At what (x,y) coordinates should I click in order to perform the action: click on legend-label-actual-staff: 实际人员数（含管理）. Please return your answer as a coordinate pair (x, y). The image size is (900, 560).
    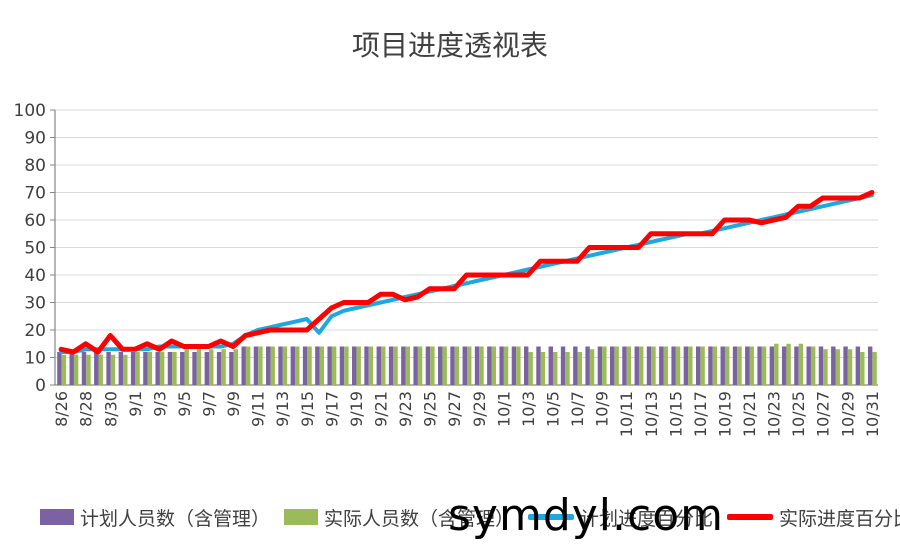
    Looking at the image, I should click on (419, 518).